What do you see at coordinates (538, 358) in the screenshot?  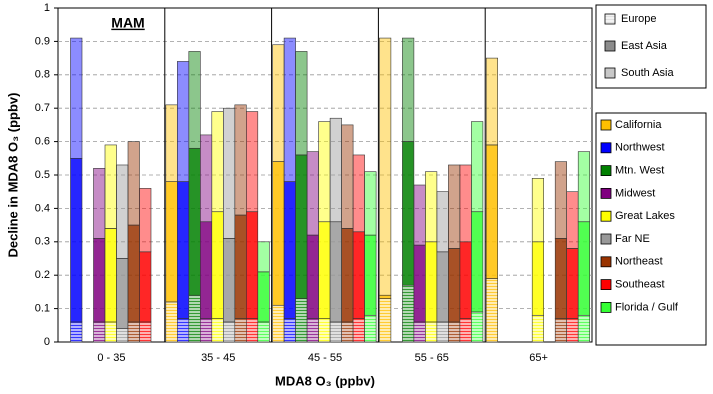 I see `x-tick-label: 65+` at bounding box center [538, 358].